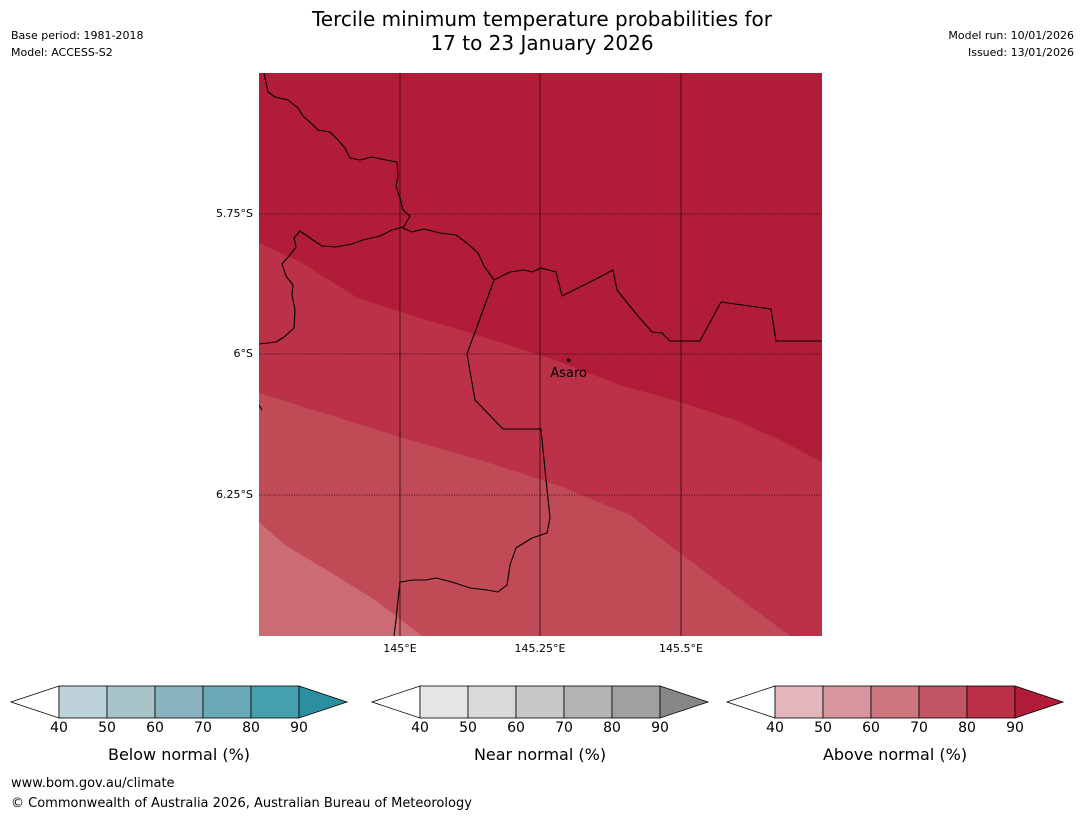 This screenshot has height=816, width=1085. What do you see at coordinates (1011, 44) in the screenshot?
I see `meta-right: Model run: 10/01/2026 Issued: 13/01/2026` at bounding box center [1011, 44].